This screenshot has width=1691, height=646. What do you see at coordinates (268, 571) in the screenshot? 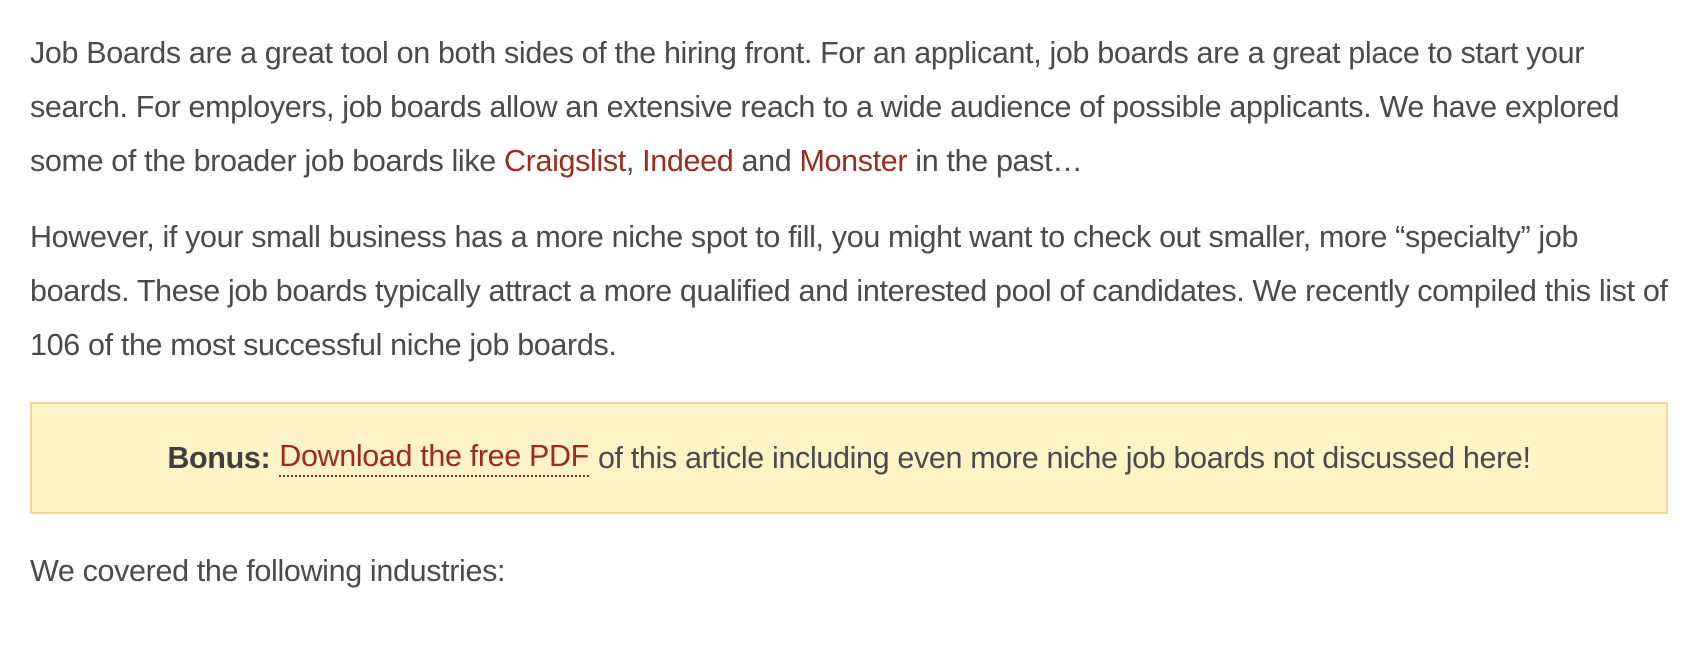
I see `industries-intro: We covered the following industries:` at bounding box center [268, 571].